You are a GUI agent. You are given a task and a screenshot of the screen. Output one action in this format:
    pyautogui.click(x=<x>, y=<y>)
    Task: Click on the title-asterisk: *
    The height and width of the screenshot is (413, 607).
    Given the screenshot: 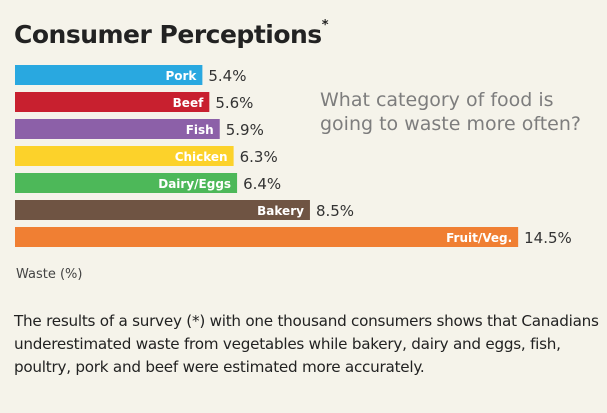 What is the action you would take?
    pyautogui.click(x=325, y=25)
    